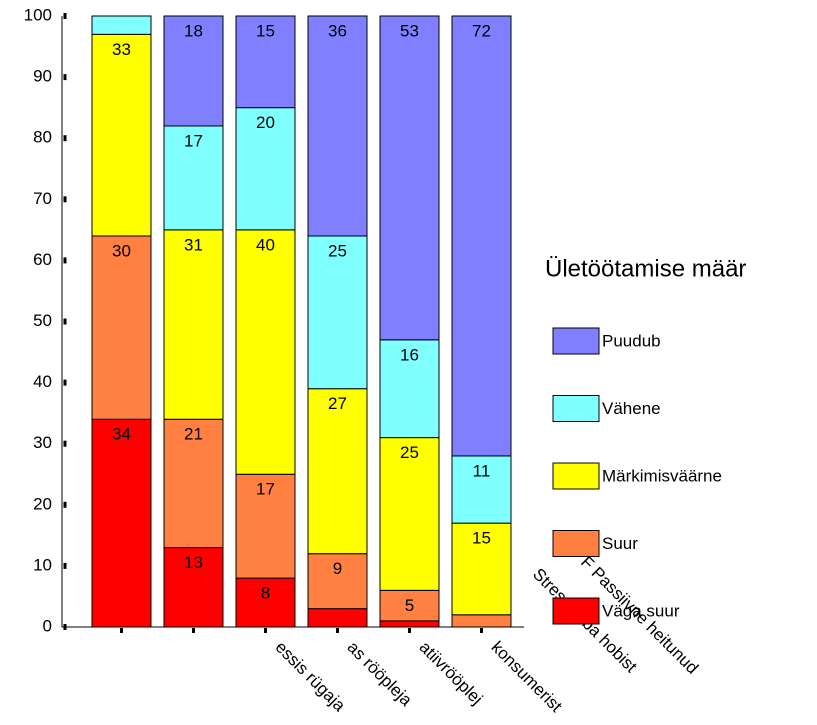  What do you see at coordinates (631, 340) in the screenshot?
I see `legend-label: Puudub` at bounding box center [631, 340].